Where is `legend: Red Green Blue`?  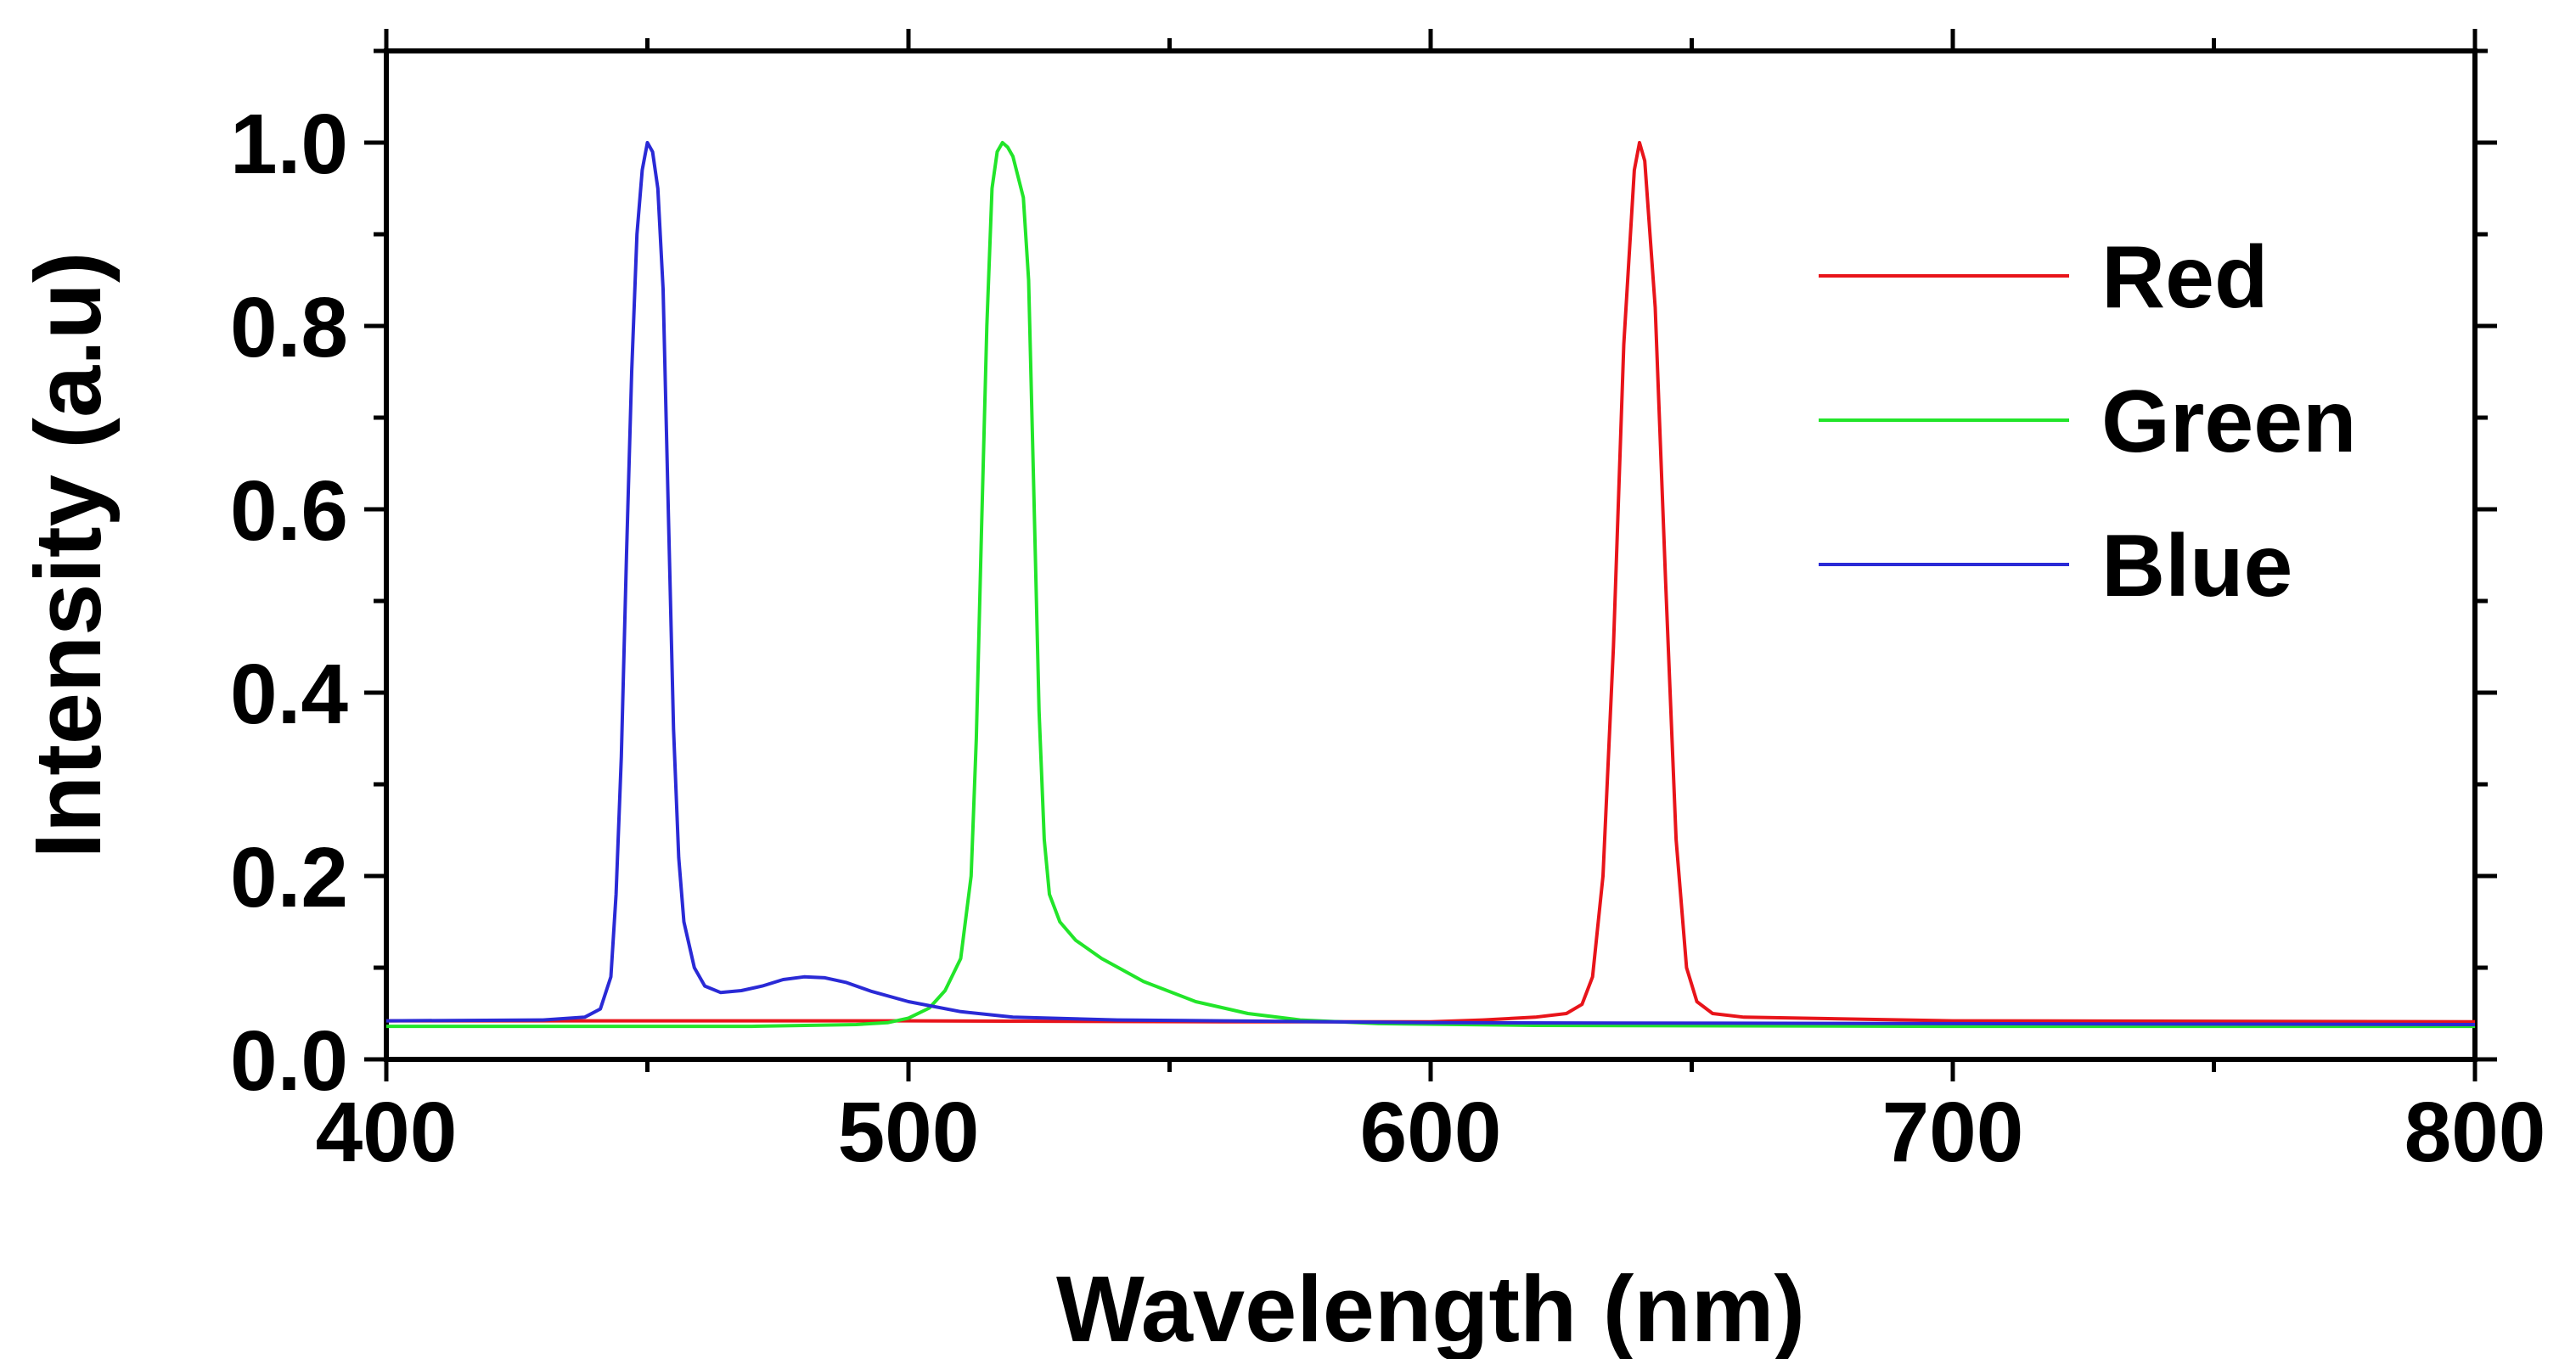
legend: Red Green Blue is located at coordinates (2088, 421).